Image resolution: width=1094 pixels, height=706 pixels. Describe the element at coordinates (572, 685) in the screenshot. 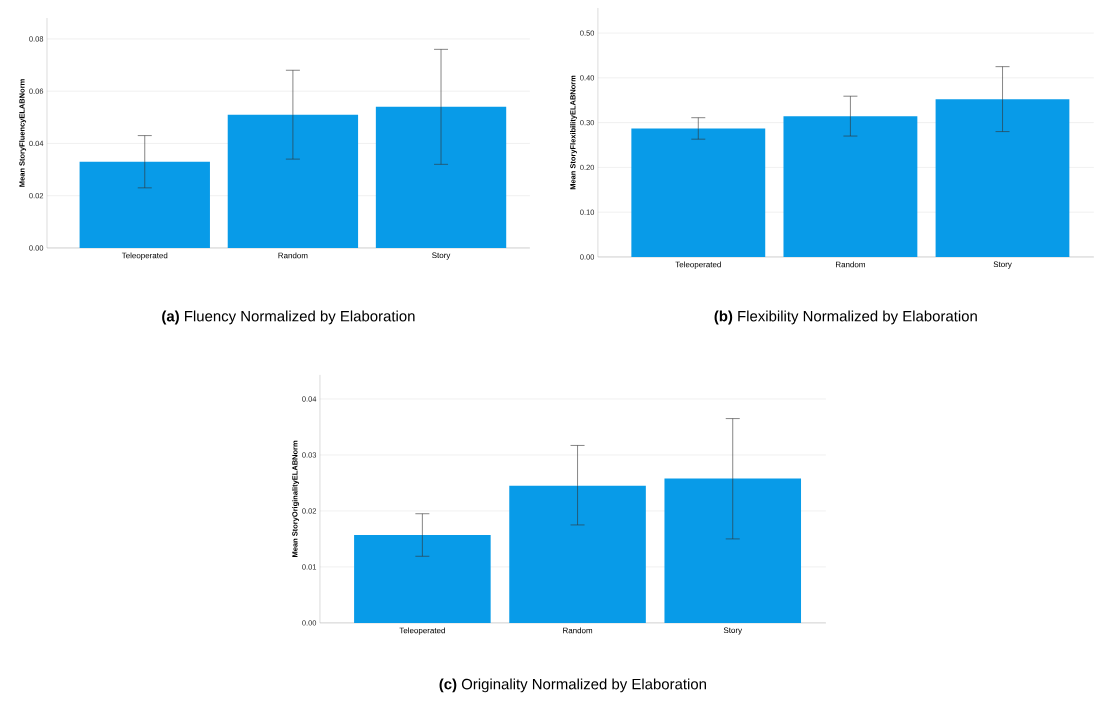

I see `text: (c) Originality Normalized by Elaboration` at that location.